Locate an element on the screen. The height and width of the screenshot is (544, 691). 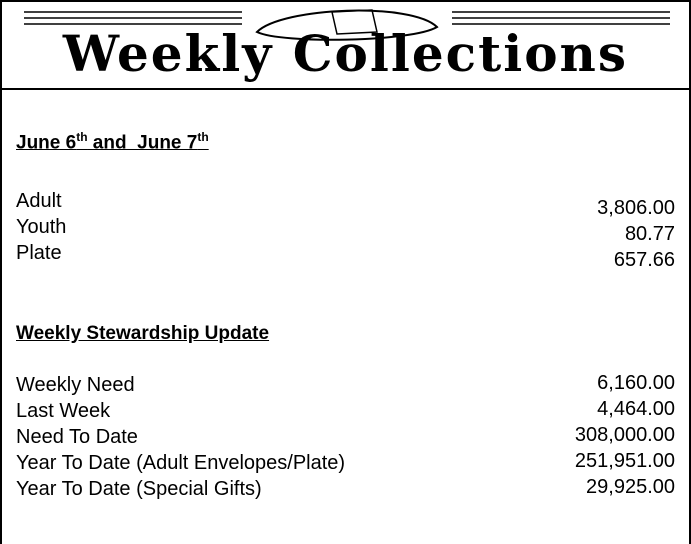
row-amount: 308,000.00 is located at coordinates (624, 435).